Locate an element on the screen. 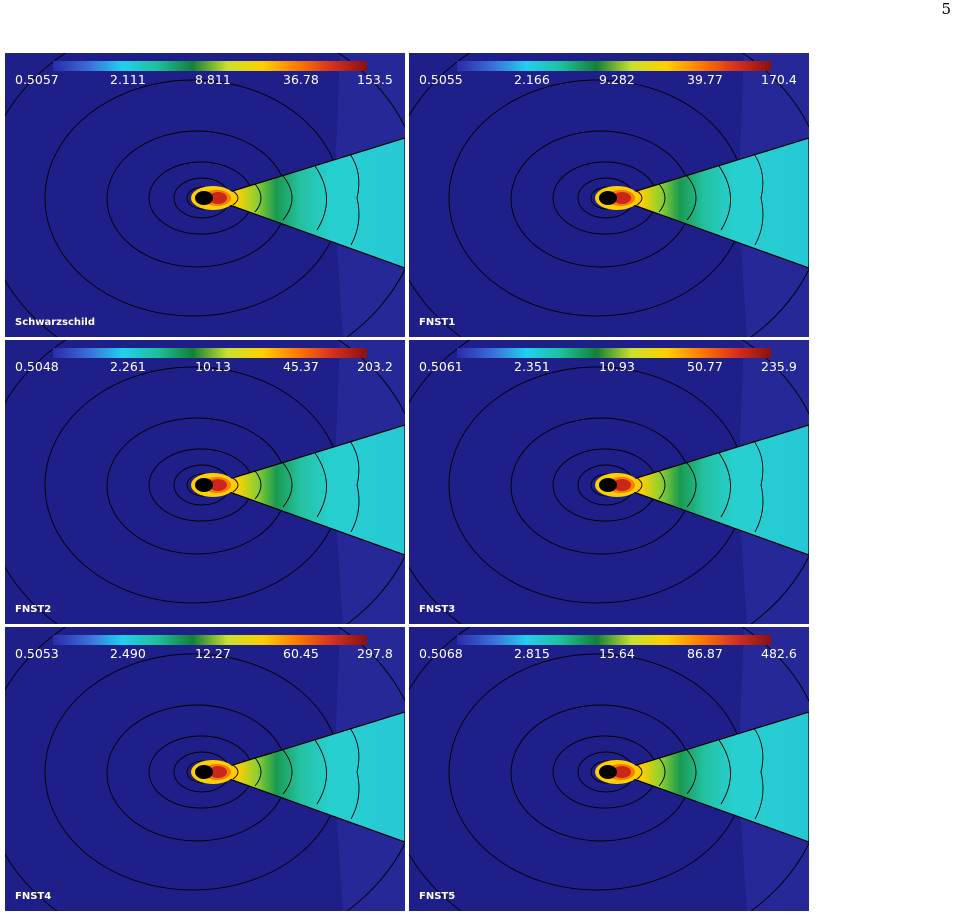 Image resolution: width=961 pixels, height=915 pixels. colorbar-tick-label: 0.5057 is located at coordinates (37, 79).